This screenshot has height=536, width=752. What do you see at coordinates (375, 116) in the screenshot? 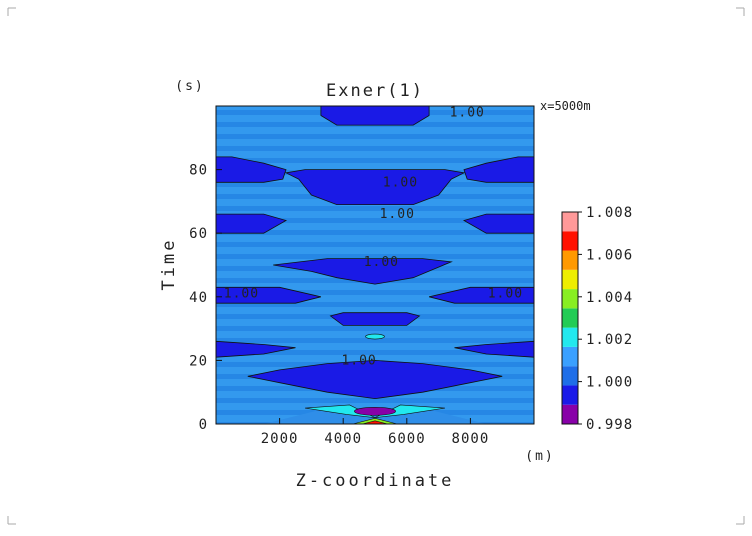
I see `region-top-center` at bounding box center [375, 116].